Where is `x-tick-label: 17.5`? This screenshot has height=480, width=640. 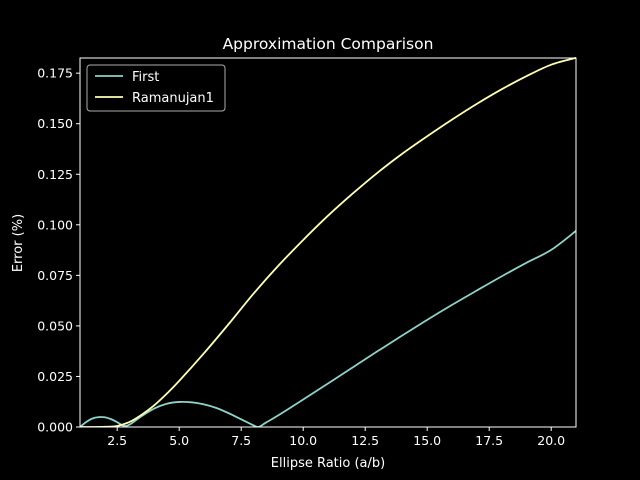 x-tick-label: 17.5 is located at coordinates (489, 440).